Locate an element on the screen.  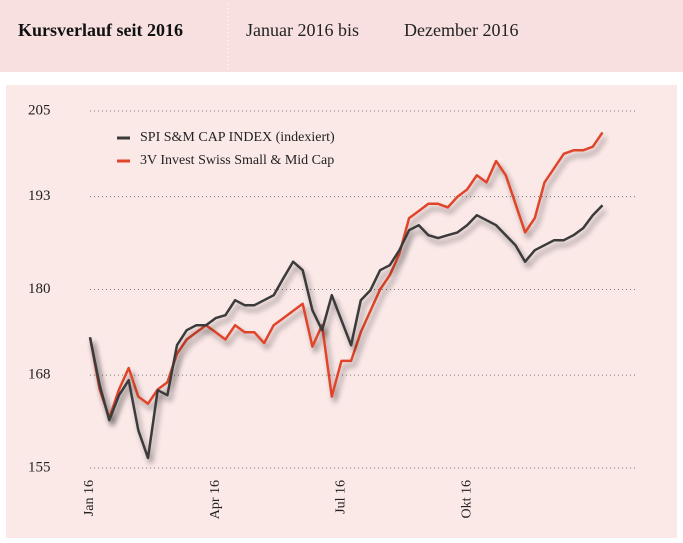
y-tick-label: 180 is located at coordinates (39, 289).